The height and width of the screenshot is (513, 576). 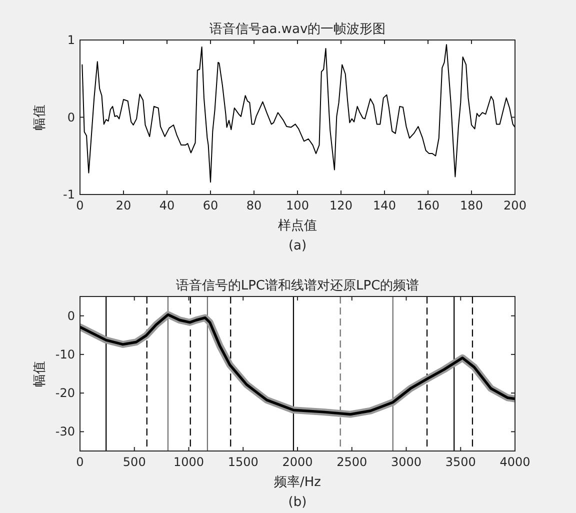 I want to click on x-tick-label: 2000, so click(x=297, y=462).